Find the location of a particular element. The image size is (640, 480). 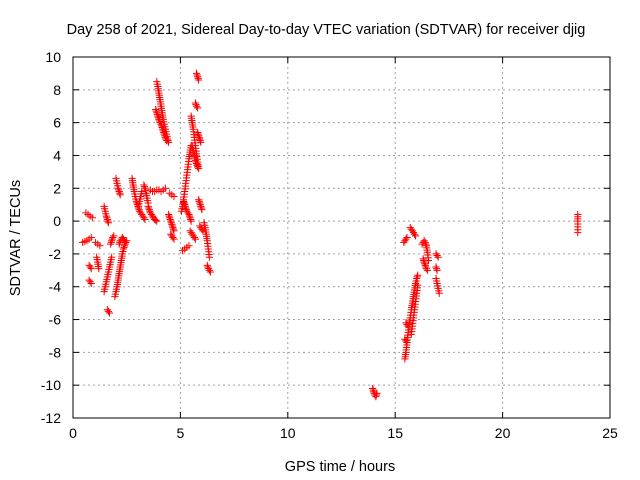

x-tick-label: 10 is located at coordinates (288, 433).